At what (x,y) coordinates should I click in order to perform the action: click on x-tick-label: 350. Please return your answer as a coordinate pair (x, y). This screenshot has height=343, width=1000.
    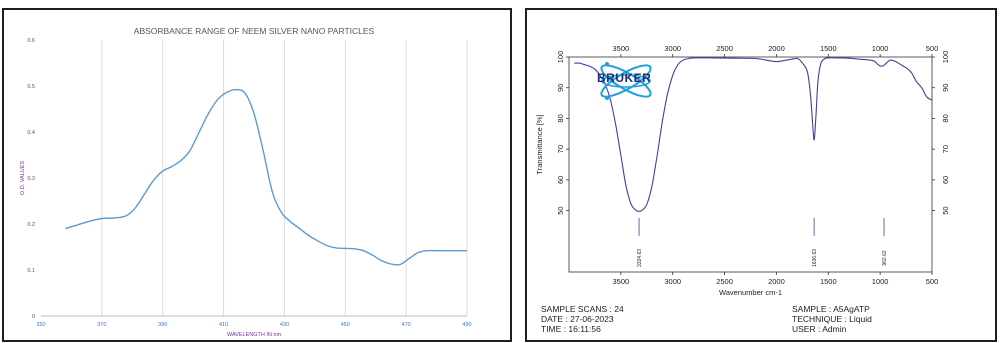
    Looking at the image, I should click on (40, 325).